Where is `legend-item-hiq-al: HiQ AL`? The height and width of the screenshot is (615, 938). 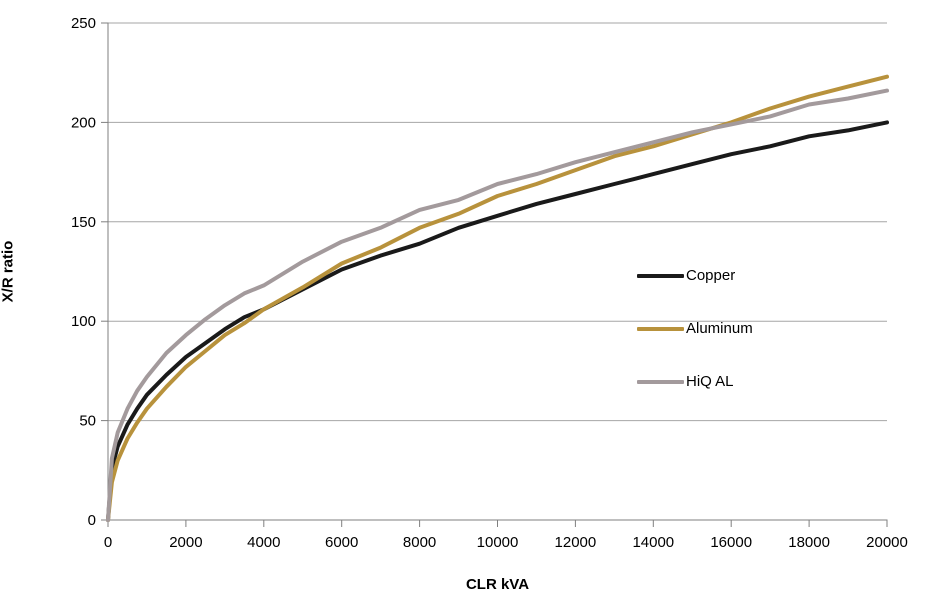
legend-item-hiq-al: HiQ AL is located at coordinates (695, 382).